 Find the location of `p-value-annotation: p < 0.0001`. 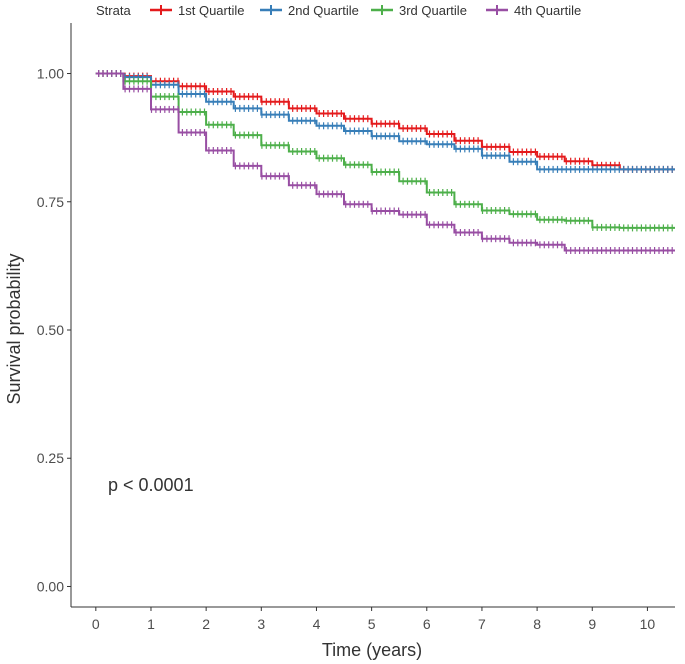

p-value-annotation: p < 0.0001 is located at coordinates (151, 485).